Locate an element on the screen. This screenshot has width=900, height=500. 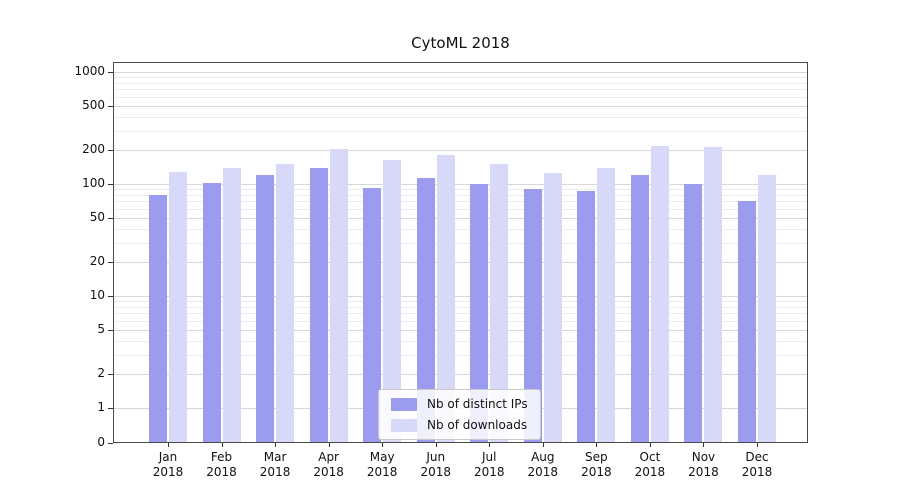
y-tick-label: 0 is located at coordinates (101, 442).